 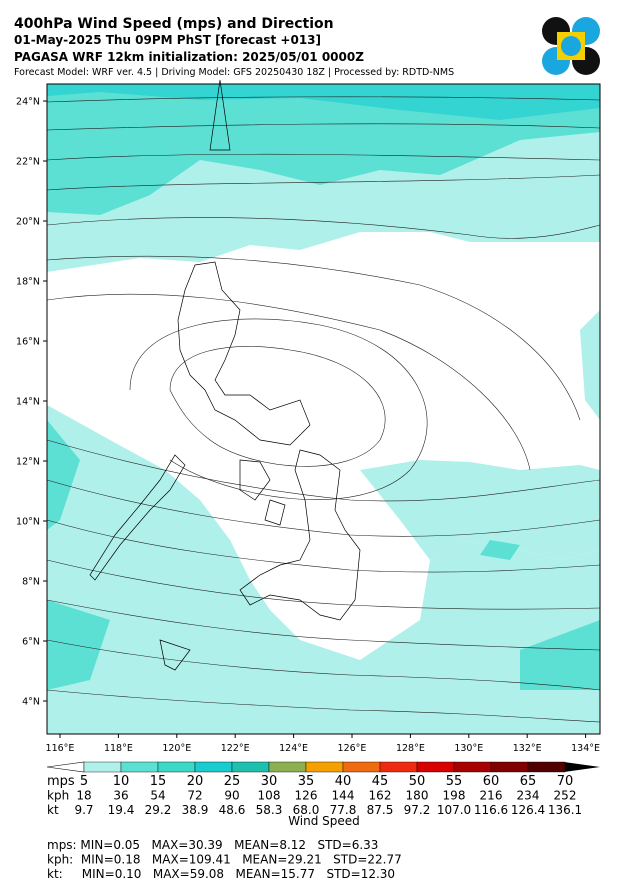 I want to click on colorbar-value: 90, so click(x=231, y=796).